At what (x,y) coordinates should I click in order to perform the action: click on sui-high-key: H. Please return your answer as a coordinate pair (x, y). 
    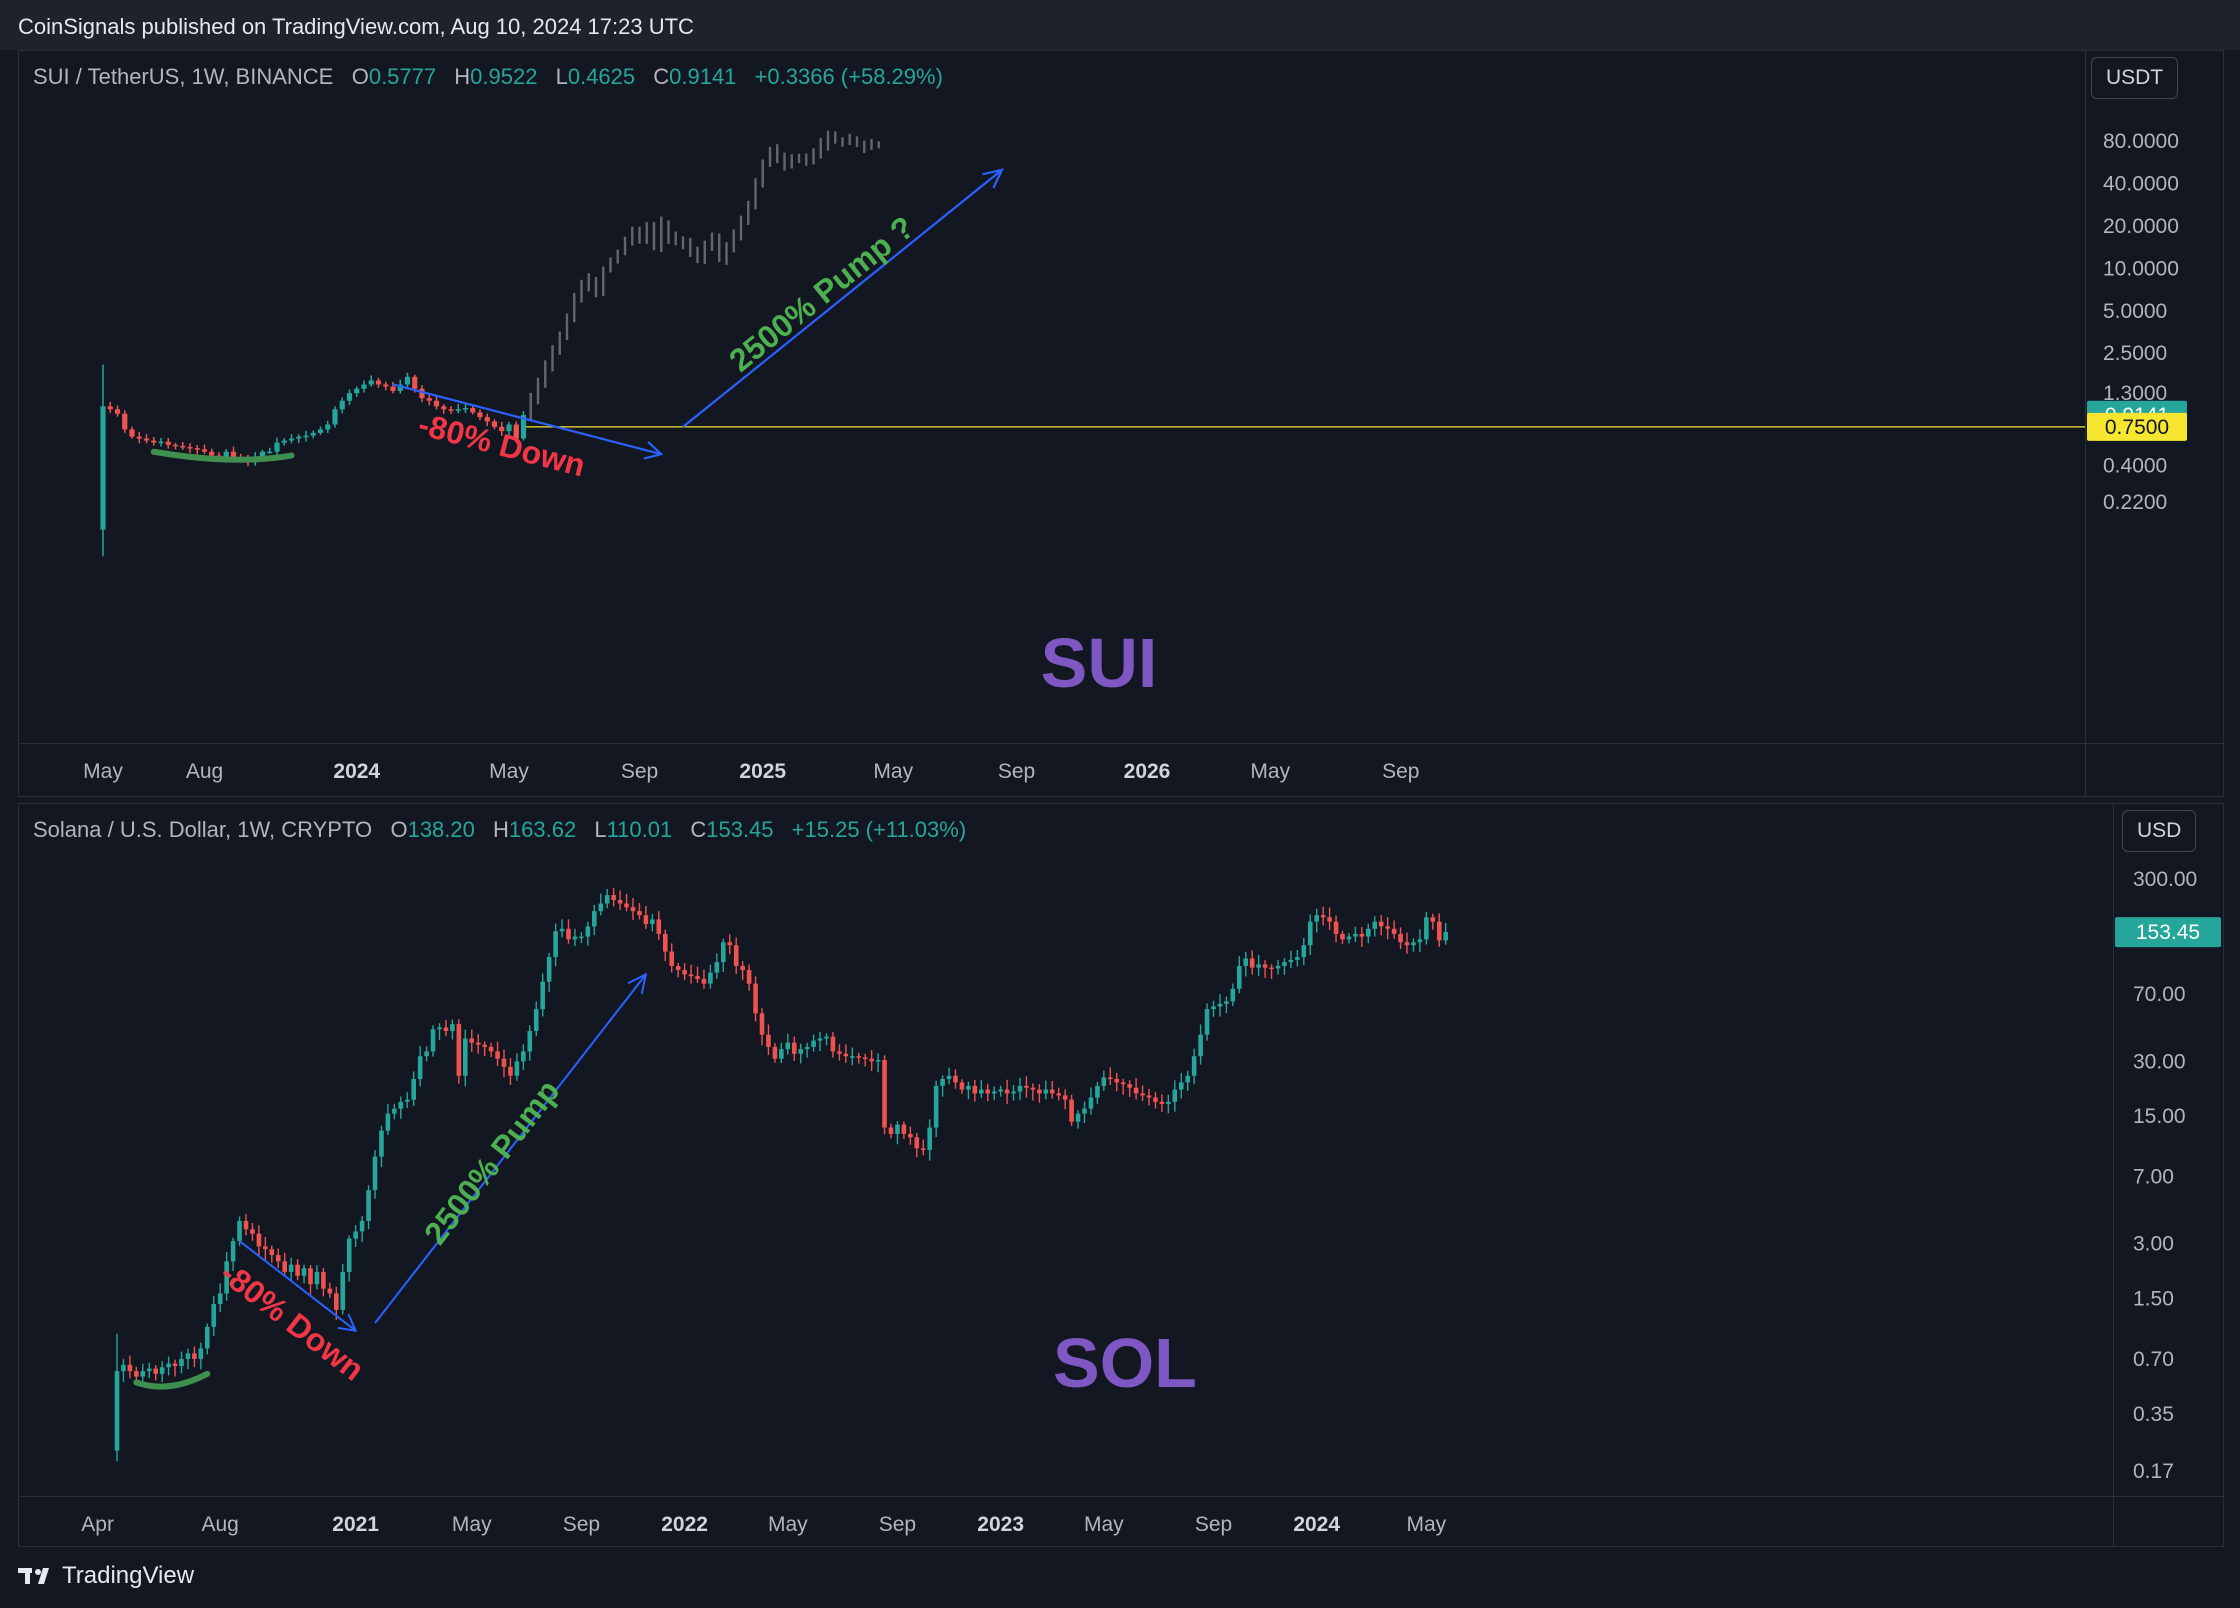
    Looking at the image, I should click on (462, 76).